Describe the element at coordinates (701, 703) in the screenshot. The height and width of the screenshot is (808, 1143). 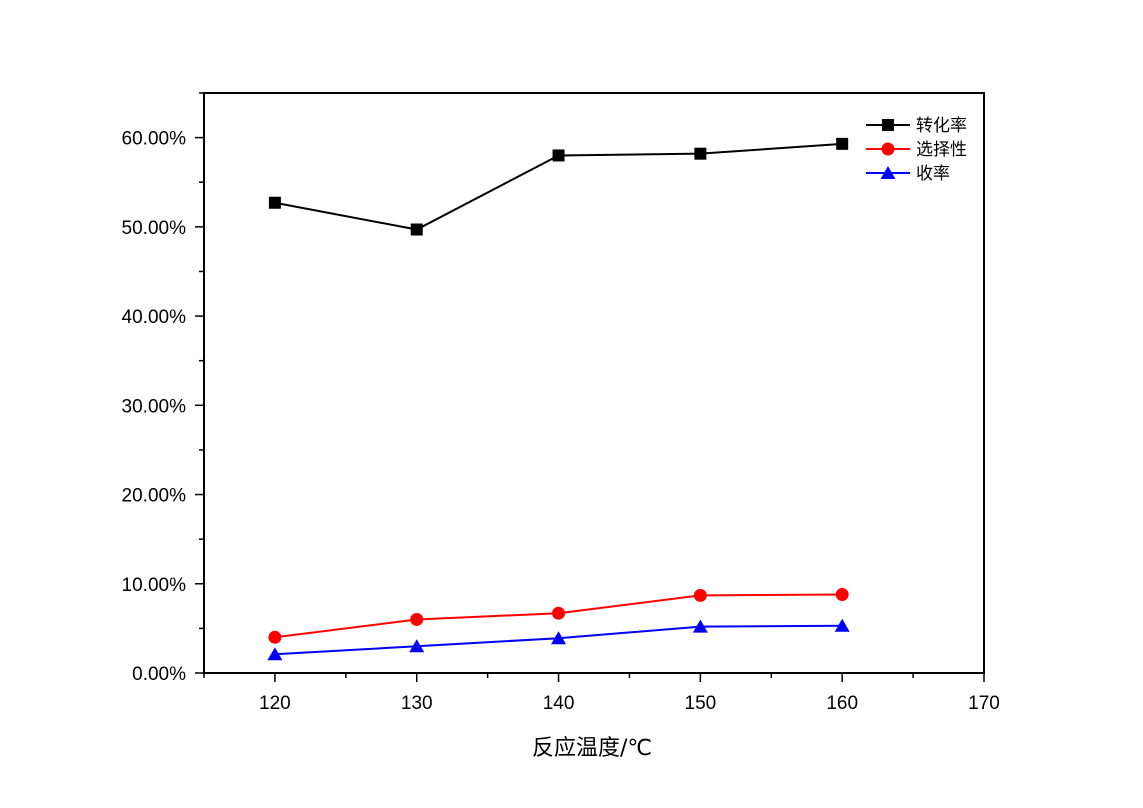
I see `x-tick-label: 150` at that location.